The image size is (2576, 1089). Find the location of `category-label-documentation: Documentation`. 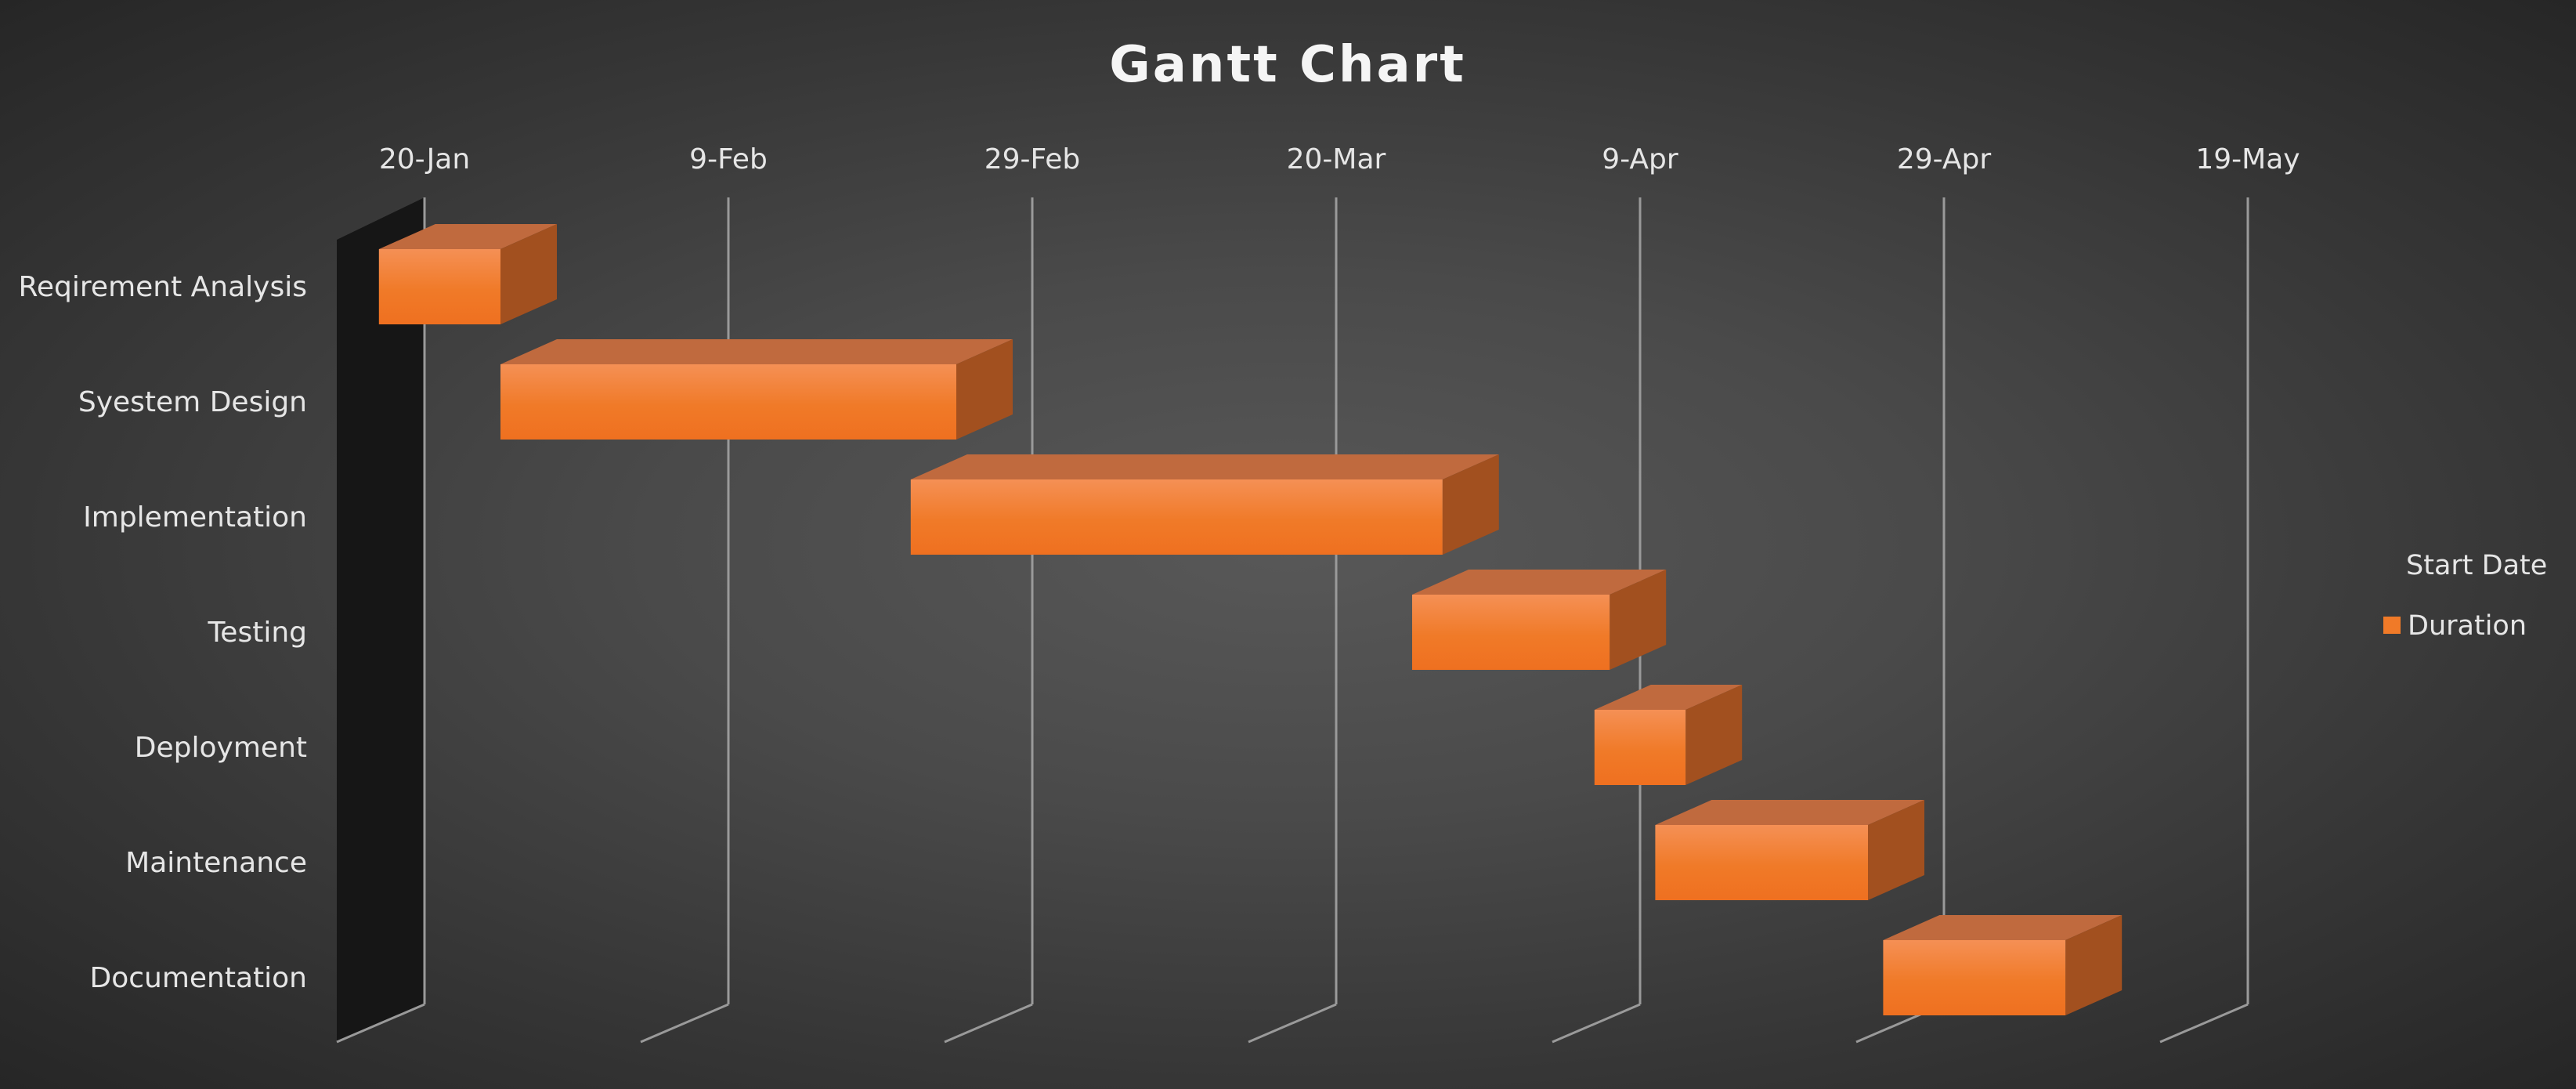

category-label-documentation: Documentation is located at coordinates (198, 978).